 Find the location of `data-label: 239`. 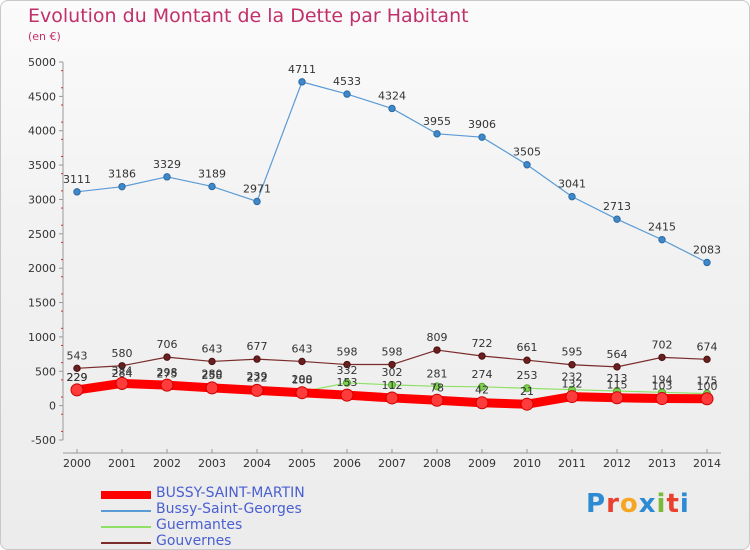

data-label: 239 is located at coordinates (257, 376).